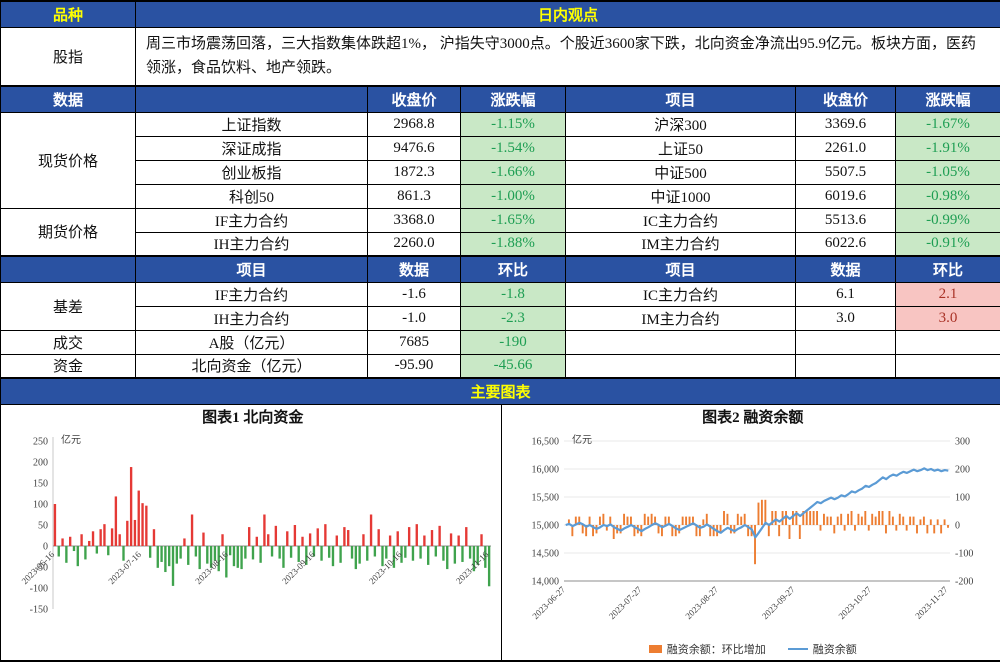 This screenshot has height=662, width=1000. Describe the element at coordinates (513, 294) in the screenshot. I see `mom-value: -1.8` at that location.